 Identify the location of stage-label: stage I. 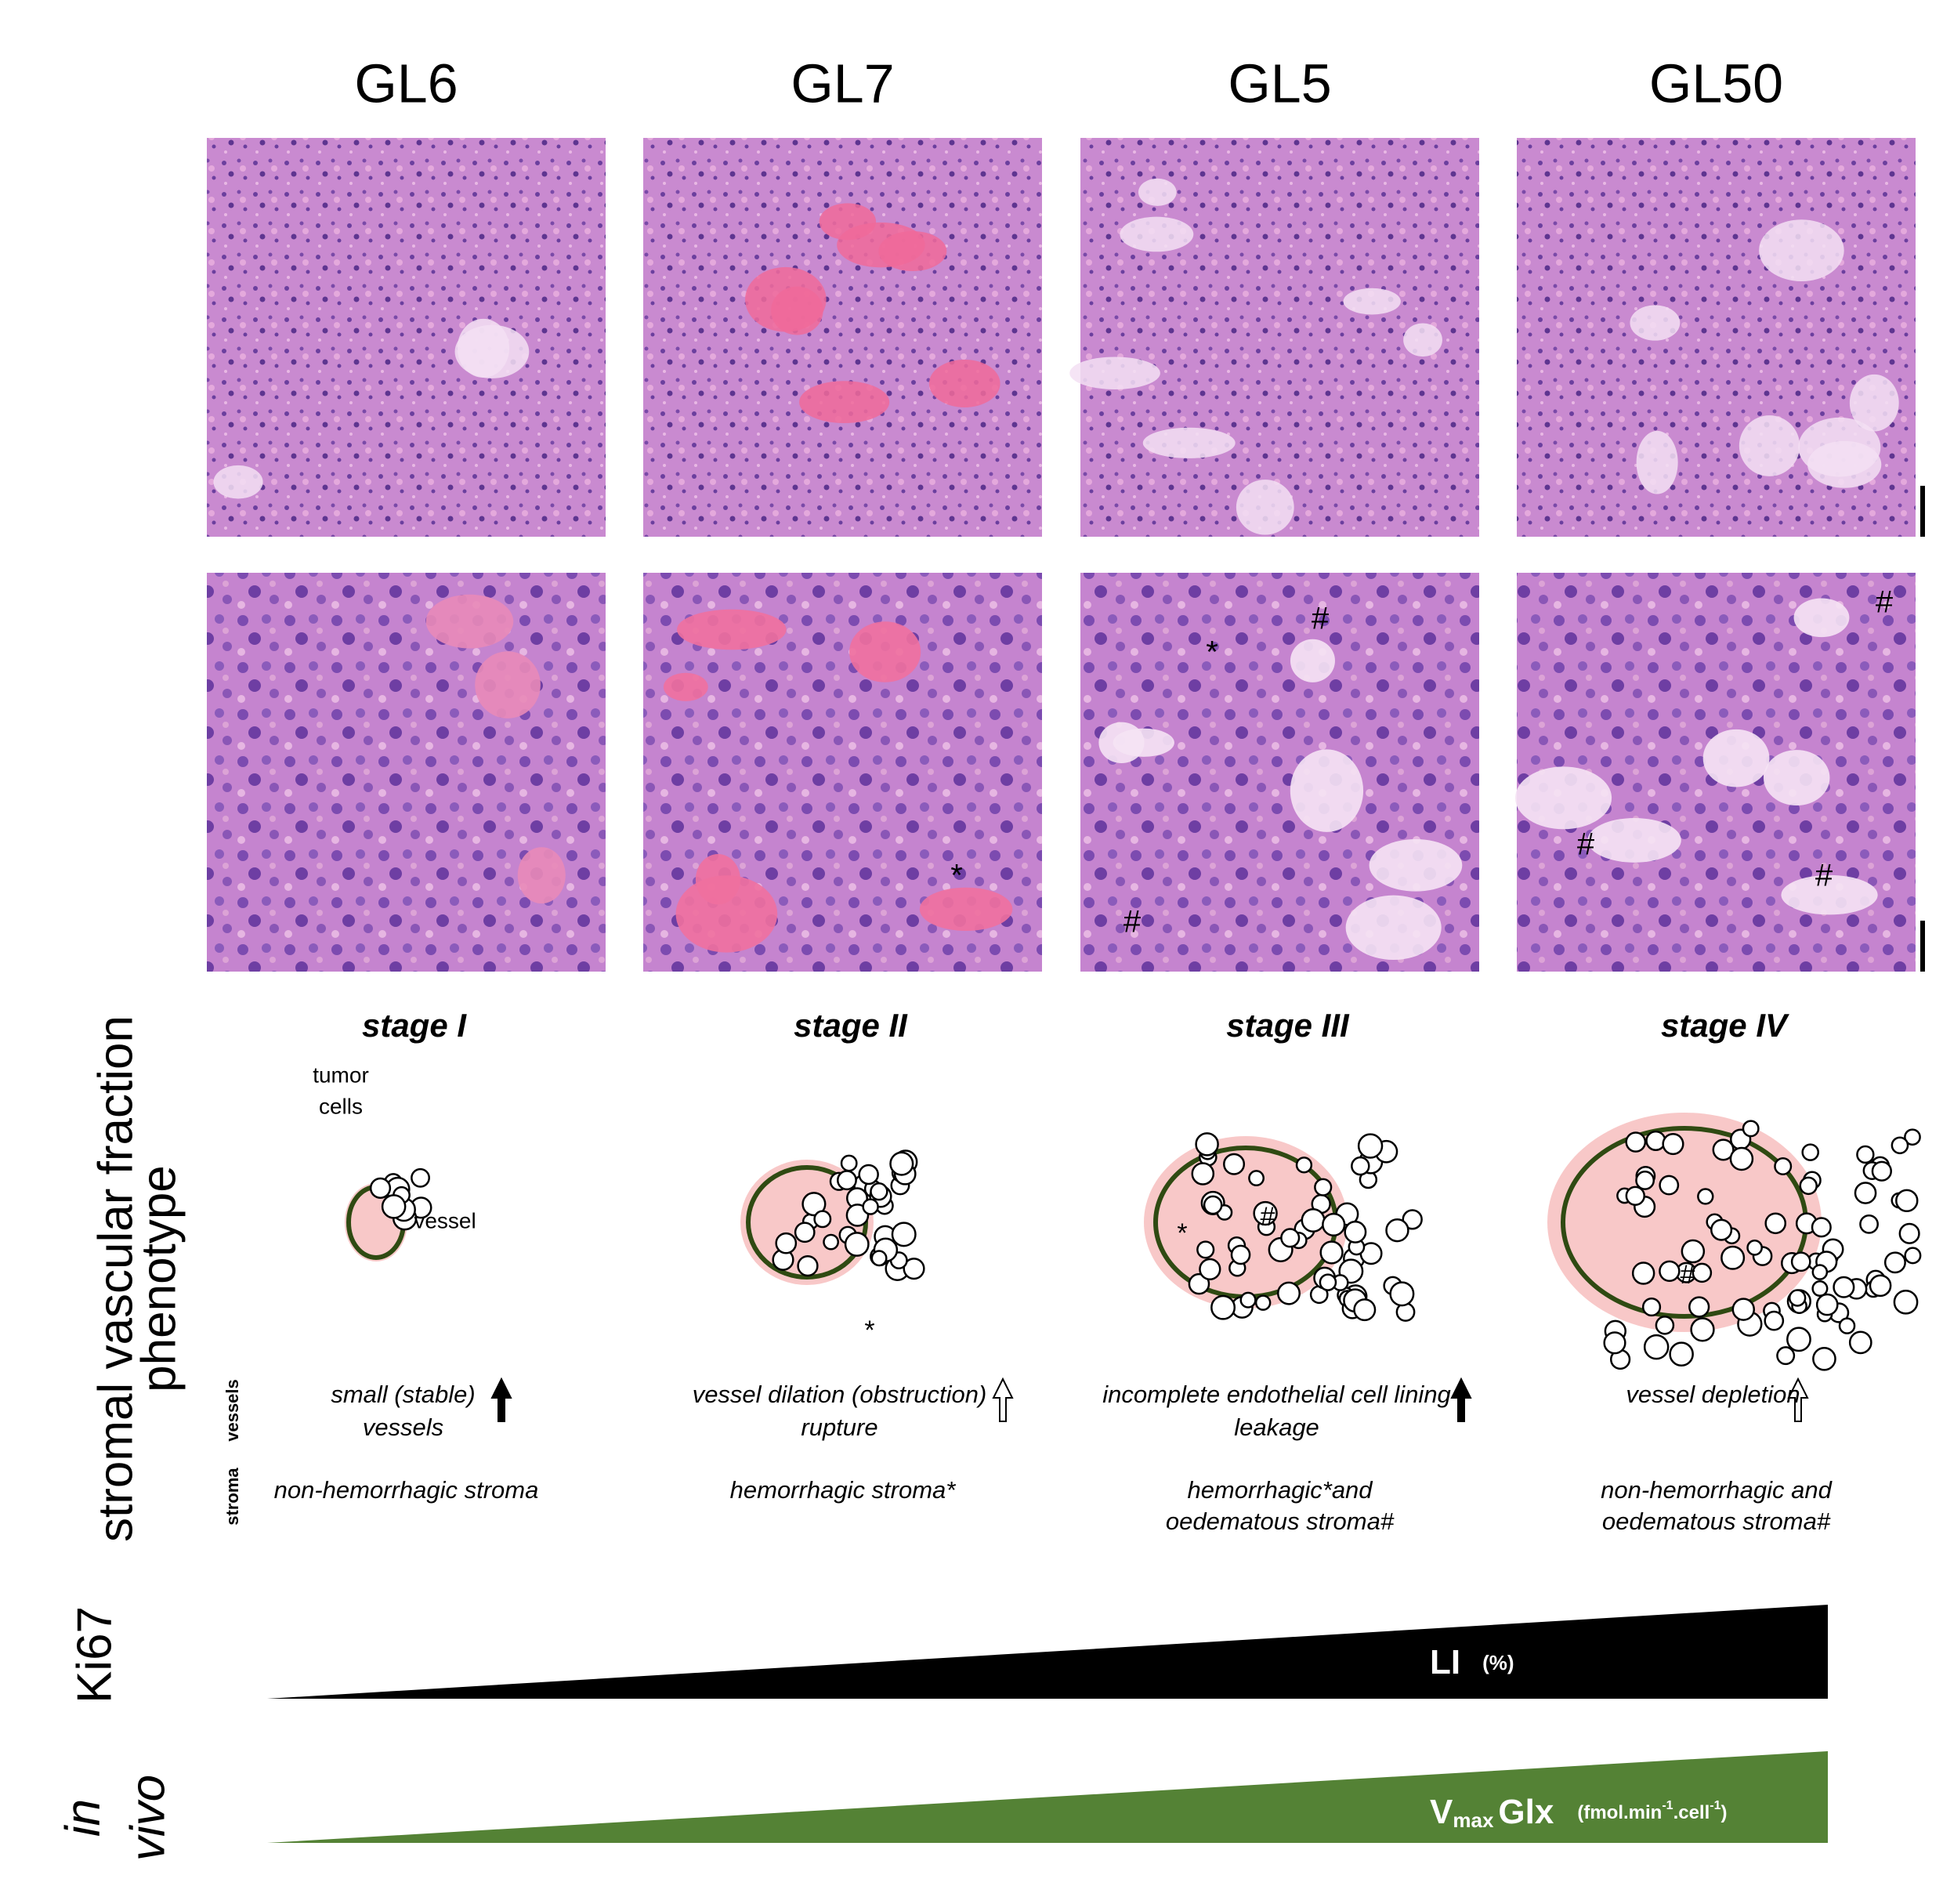
(414, 1025).